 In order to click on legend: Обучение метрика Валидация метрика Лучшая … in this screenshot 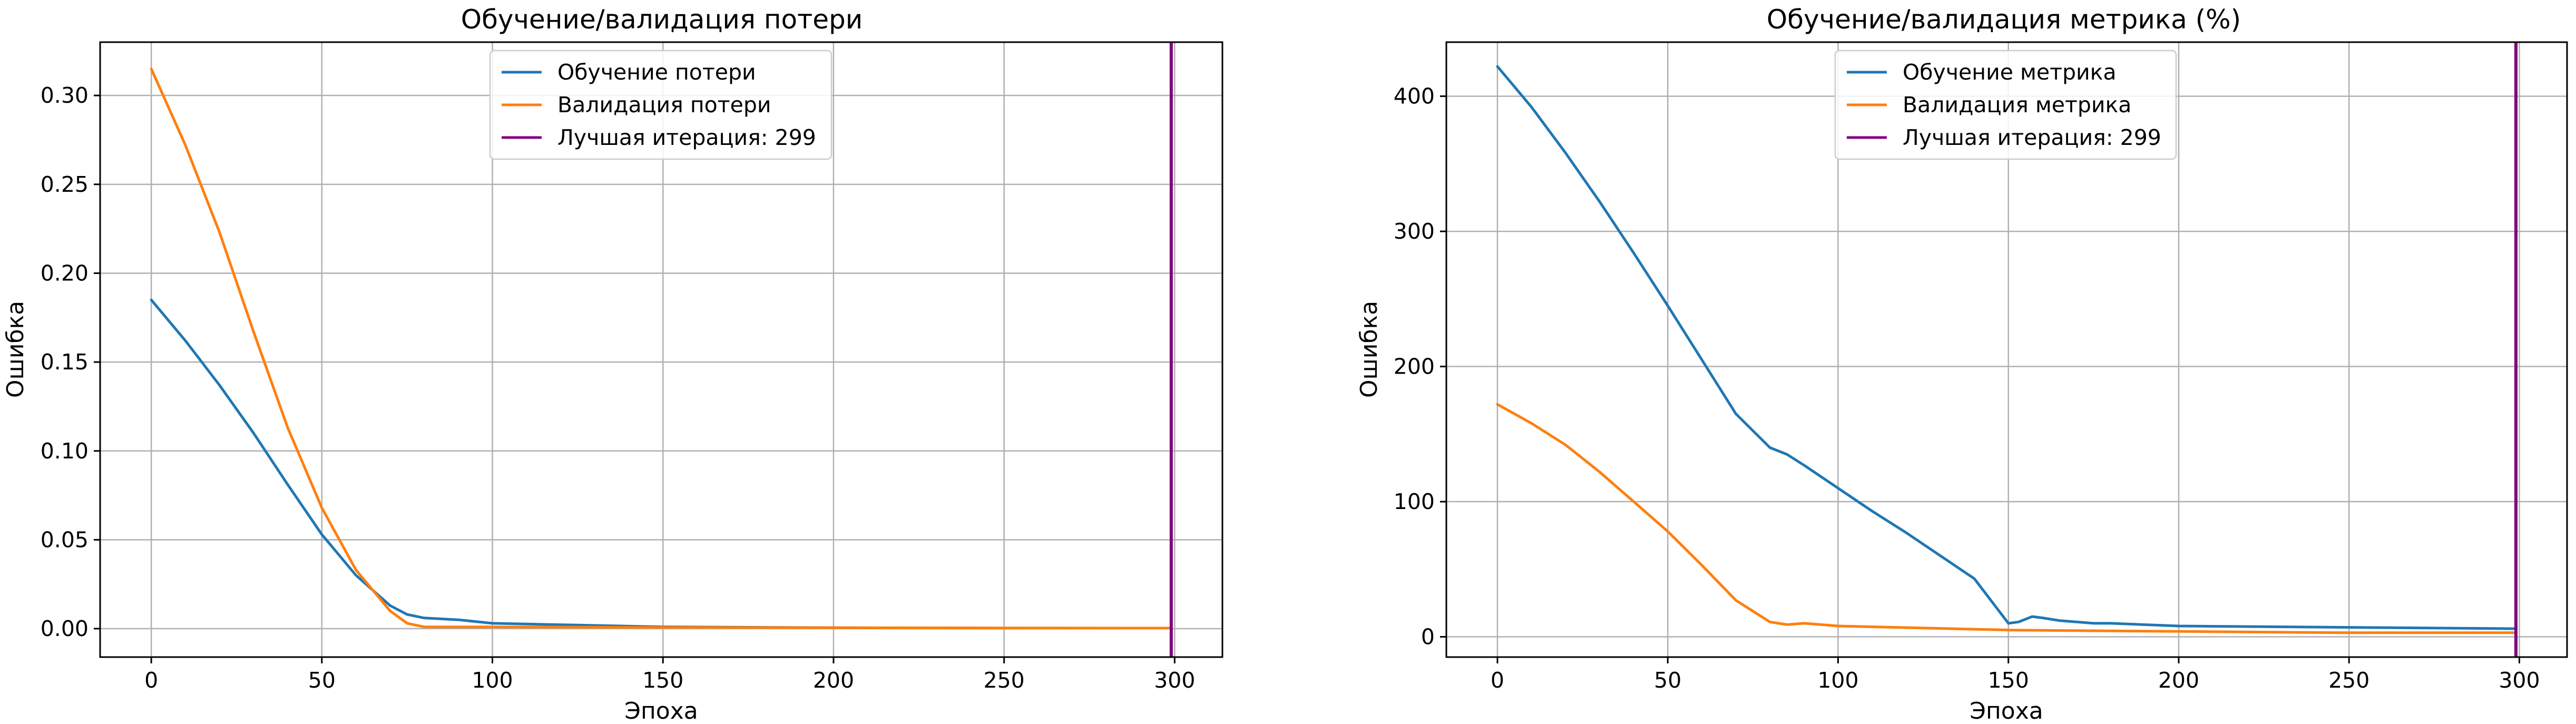, I will do `click(2005, 105)`.